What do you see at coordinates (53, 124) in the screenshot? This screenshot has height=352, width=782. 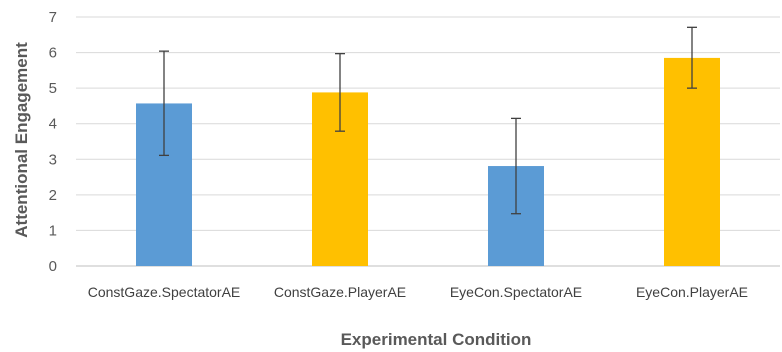 I see `y-tick-label: 4` at bounding box center [53, 124].